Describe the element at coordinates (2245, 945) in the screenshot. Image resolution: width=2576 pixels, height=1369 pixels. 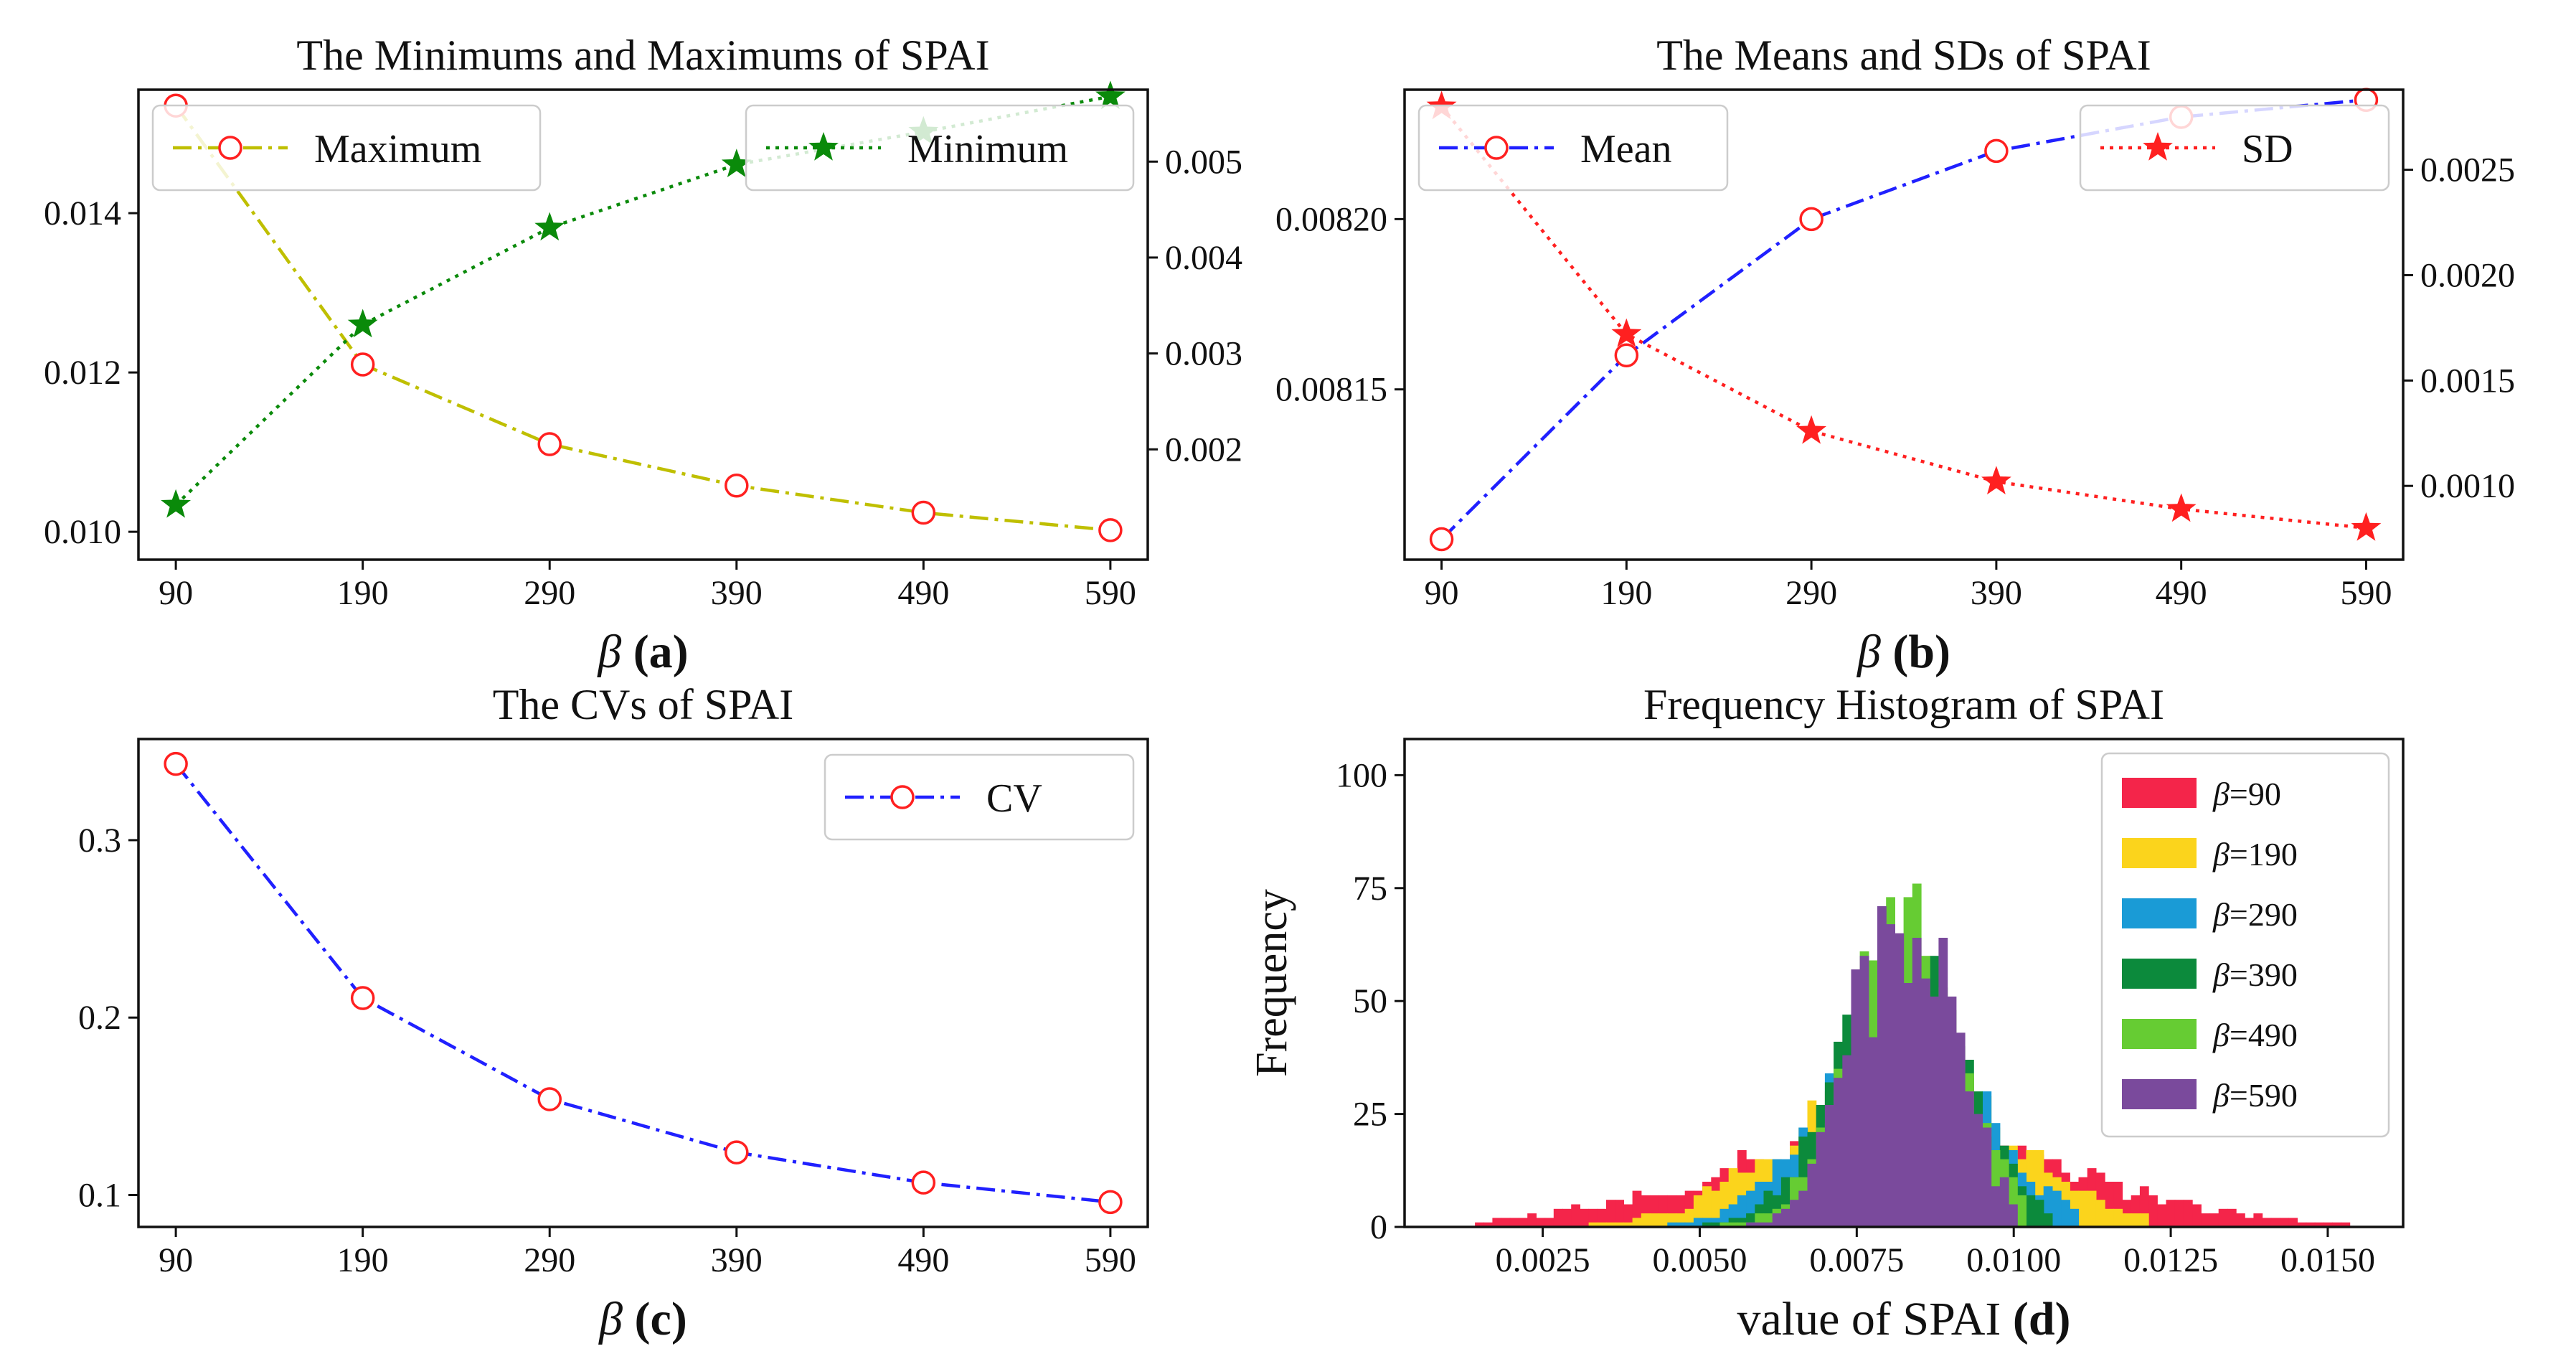
I see `legend: β=90 β=190 β=290 β=390 β=490 β=590` at that location.